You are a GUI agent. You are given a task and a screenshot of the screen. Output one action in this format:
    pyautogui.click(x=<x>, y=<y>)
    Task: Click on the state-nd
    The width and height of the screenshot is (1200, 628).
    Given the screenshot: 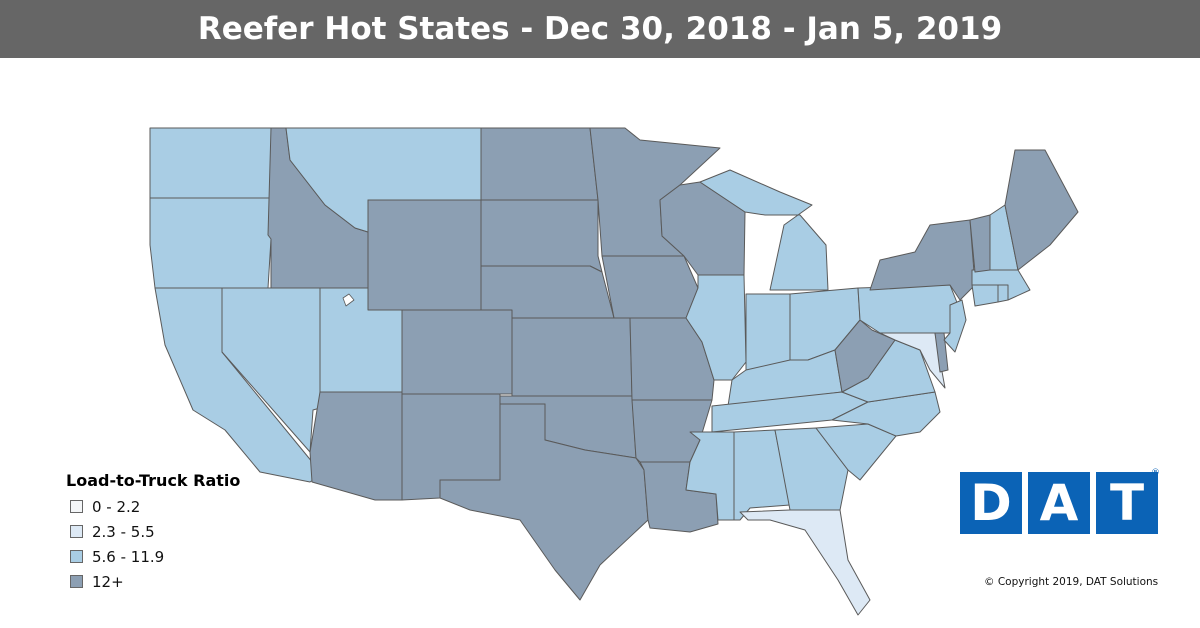 What is the action you would take?
    pyautogui.click(x=539, y=164)
    